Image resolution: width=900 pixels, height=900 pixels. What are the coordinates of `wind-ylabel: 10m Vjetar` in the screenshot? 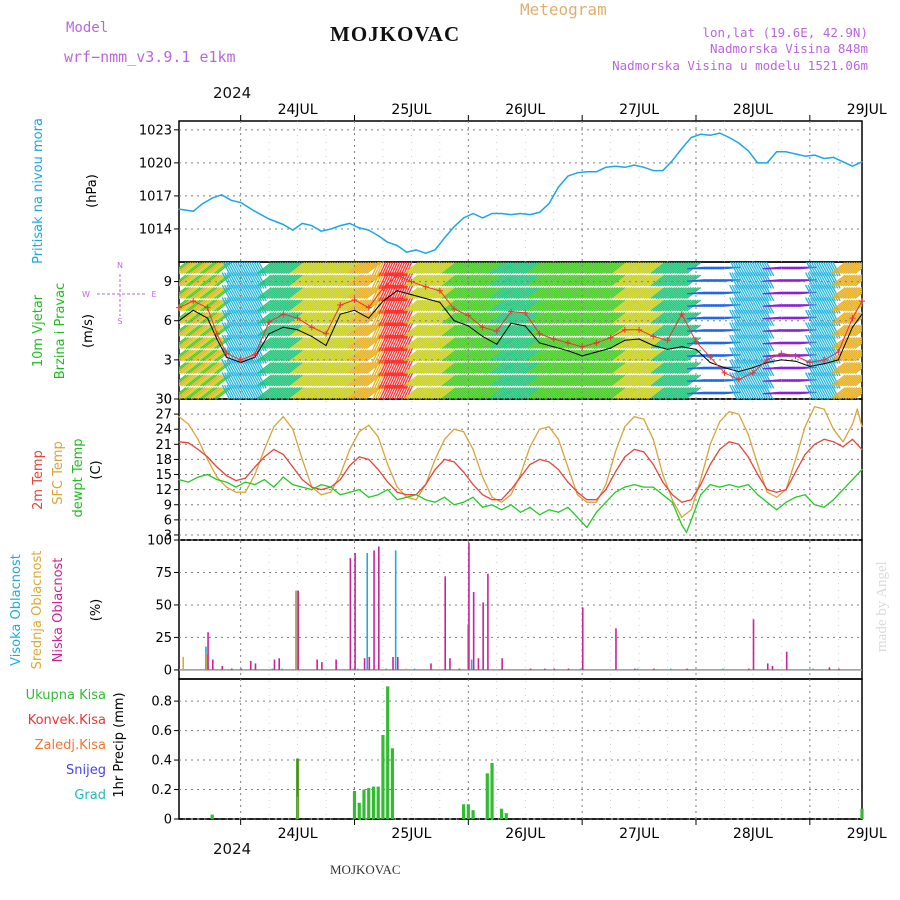 It's located at (38, 330).